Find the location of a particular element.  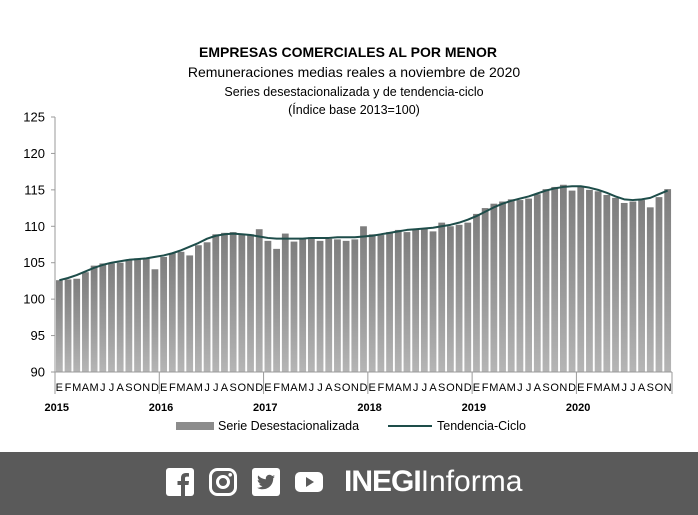

x-year-label: 2016 is located at coordinates (161, 408).